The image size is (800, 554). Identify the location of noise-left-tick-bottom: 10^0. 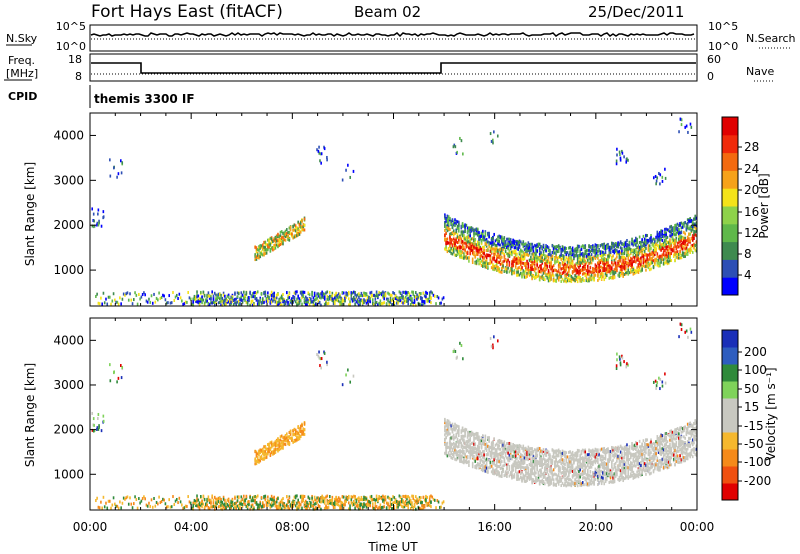
(71, 46).